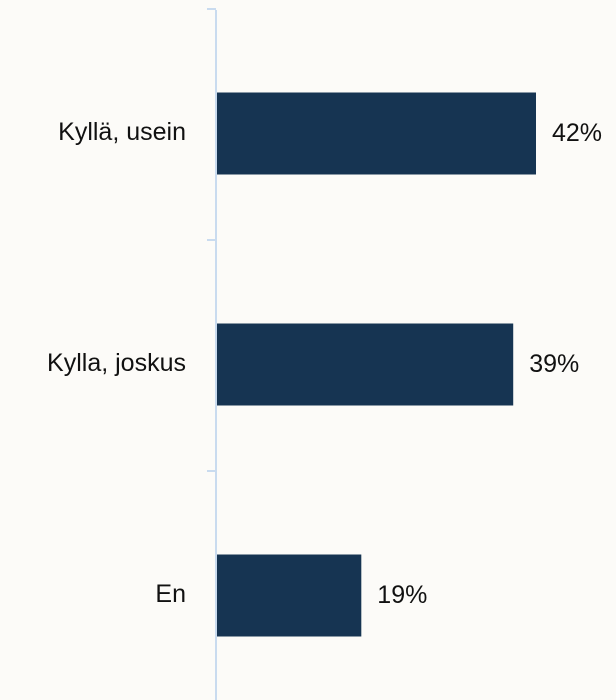 The width and height of the screenshot is (616, 700). I want to click on category-label: Kyllä, usein, so click(122, 132).